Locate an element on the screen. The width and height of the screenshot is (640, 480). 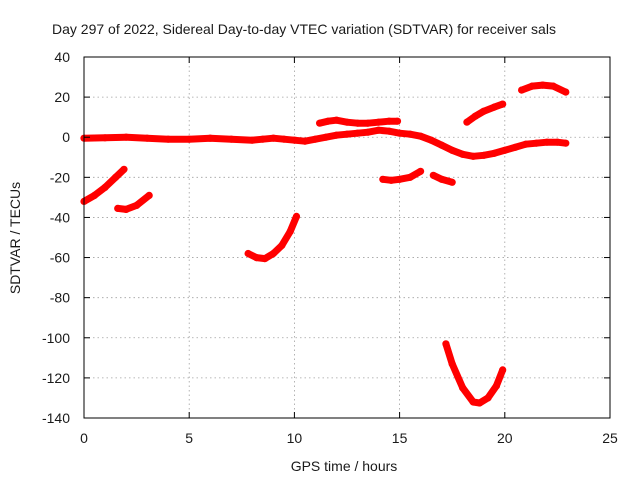
x-tick-label: 0 is located at coordinates (84, 438).